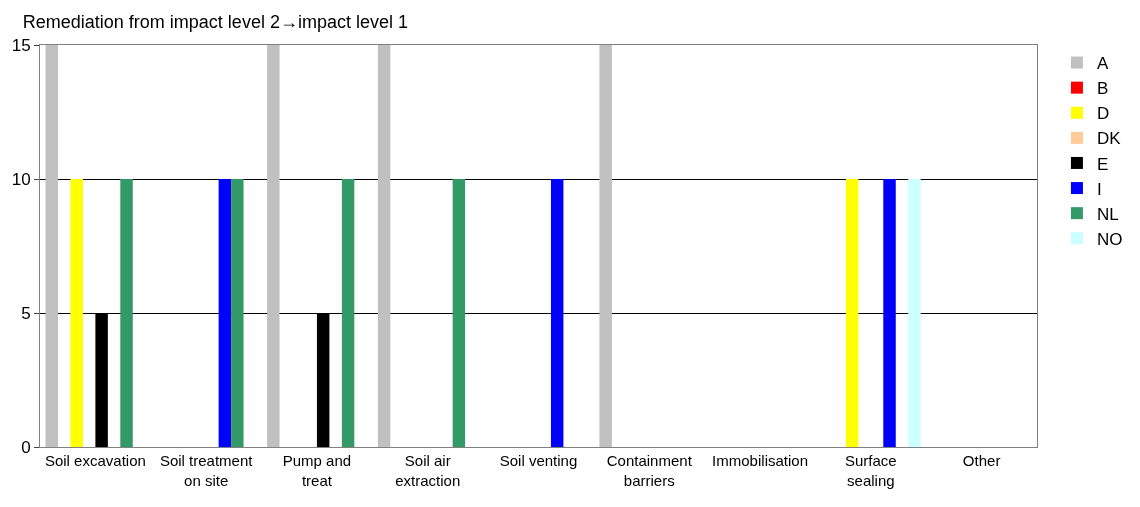  Describe the element at coordinates (95, 460) in the screenshot. I see `x-tick-label: Soil excavation` at that location.